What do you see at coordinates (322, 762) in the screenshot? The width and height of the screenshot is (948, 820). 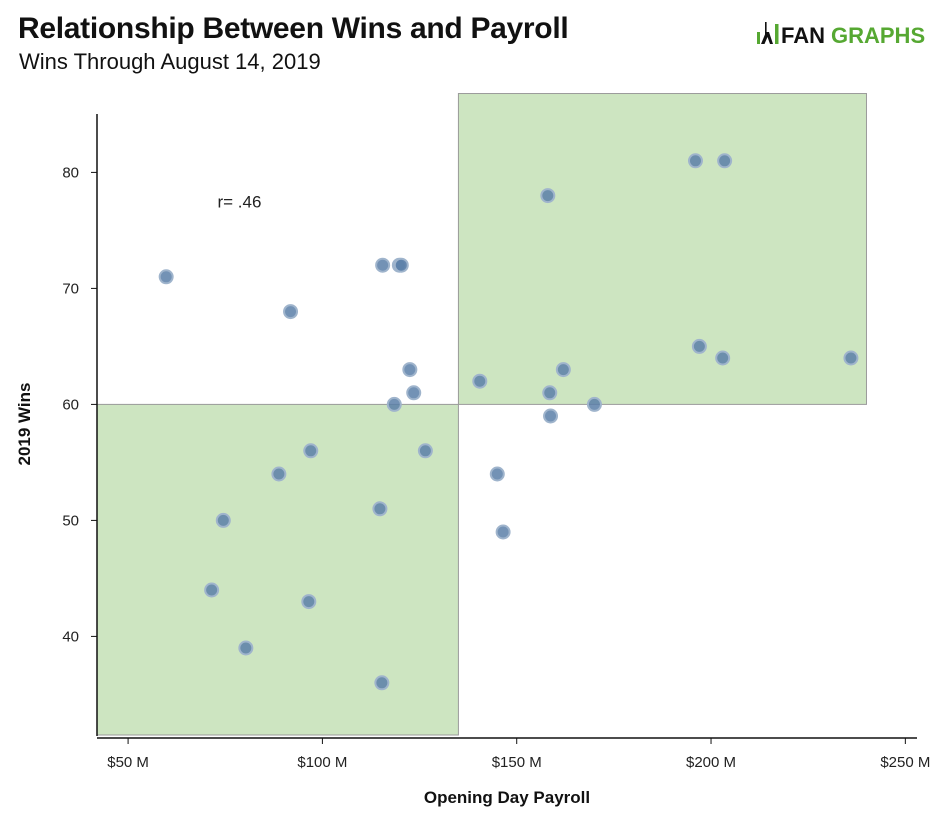 I see `x-tick-label-100: $100 M` at bounding box center [322, 762].